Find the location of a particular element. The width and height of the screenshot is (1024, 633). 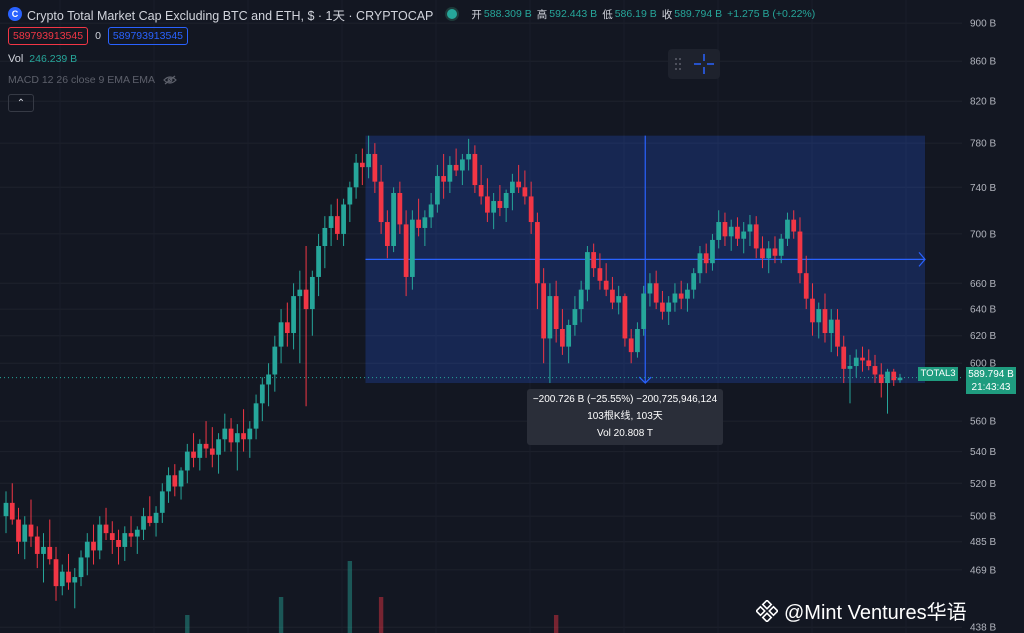

measure-bars: 103根K线, 103天 is located at coordinates (625, 416).